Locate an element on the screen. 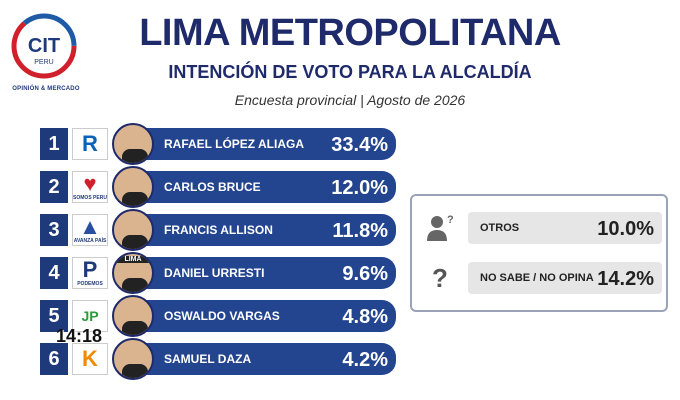  party-caption: AVANZA PAÍS is located at coordinates (90, 241).